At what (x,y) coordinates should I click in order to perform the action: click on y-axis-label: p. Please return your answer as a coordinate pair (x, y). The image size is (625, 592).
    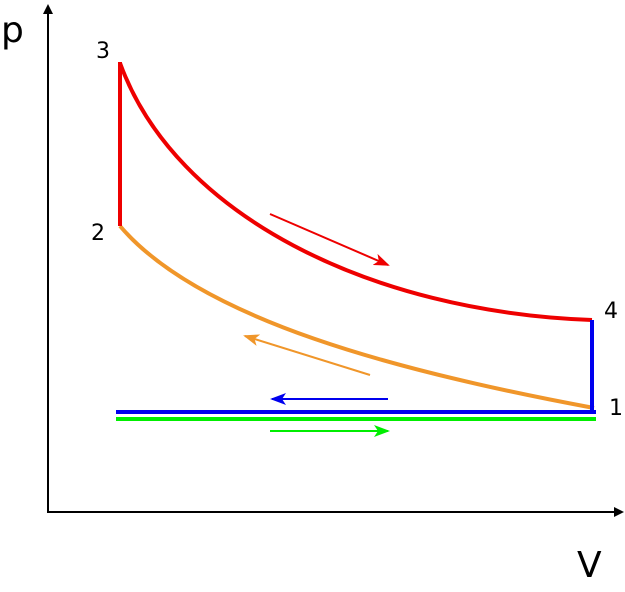
    Looking at the image, I should click on (12, 30).